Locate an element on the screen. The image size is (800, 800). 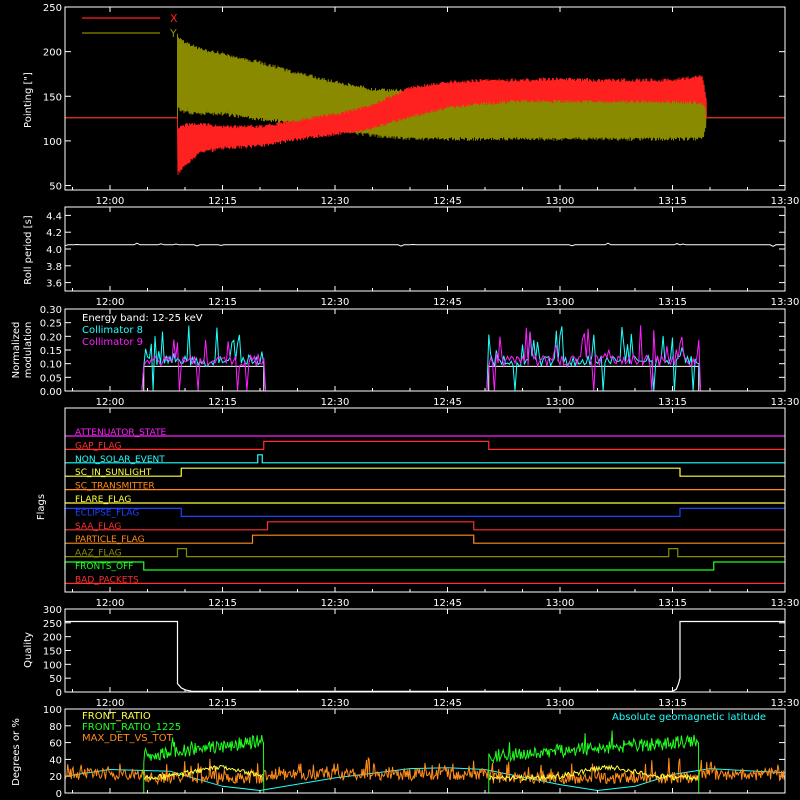
legend-energy-band: Energy band: 12-25 keV is located at coordinates (142, 318).